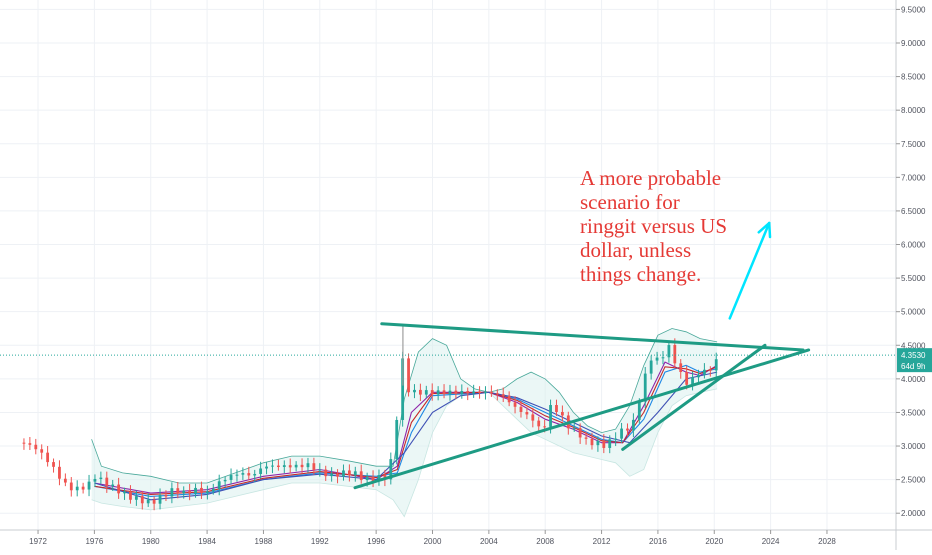 This screenshot has width=932, height=555. Describe the element at coordinates (913, 9) in the screenshot. I see `y-tick-label: 9.5000` at that location.